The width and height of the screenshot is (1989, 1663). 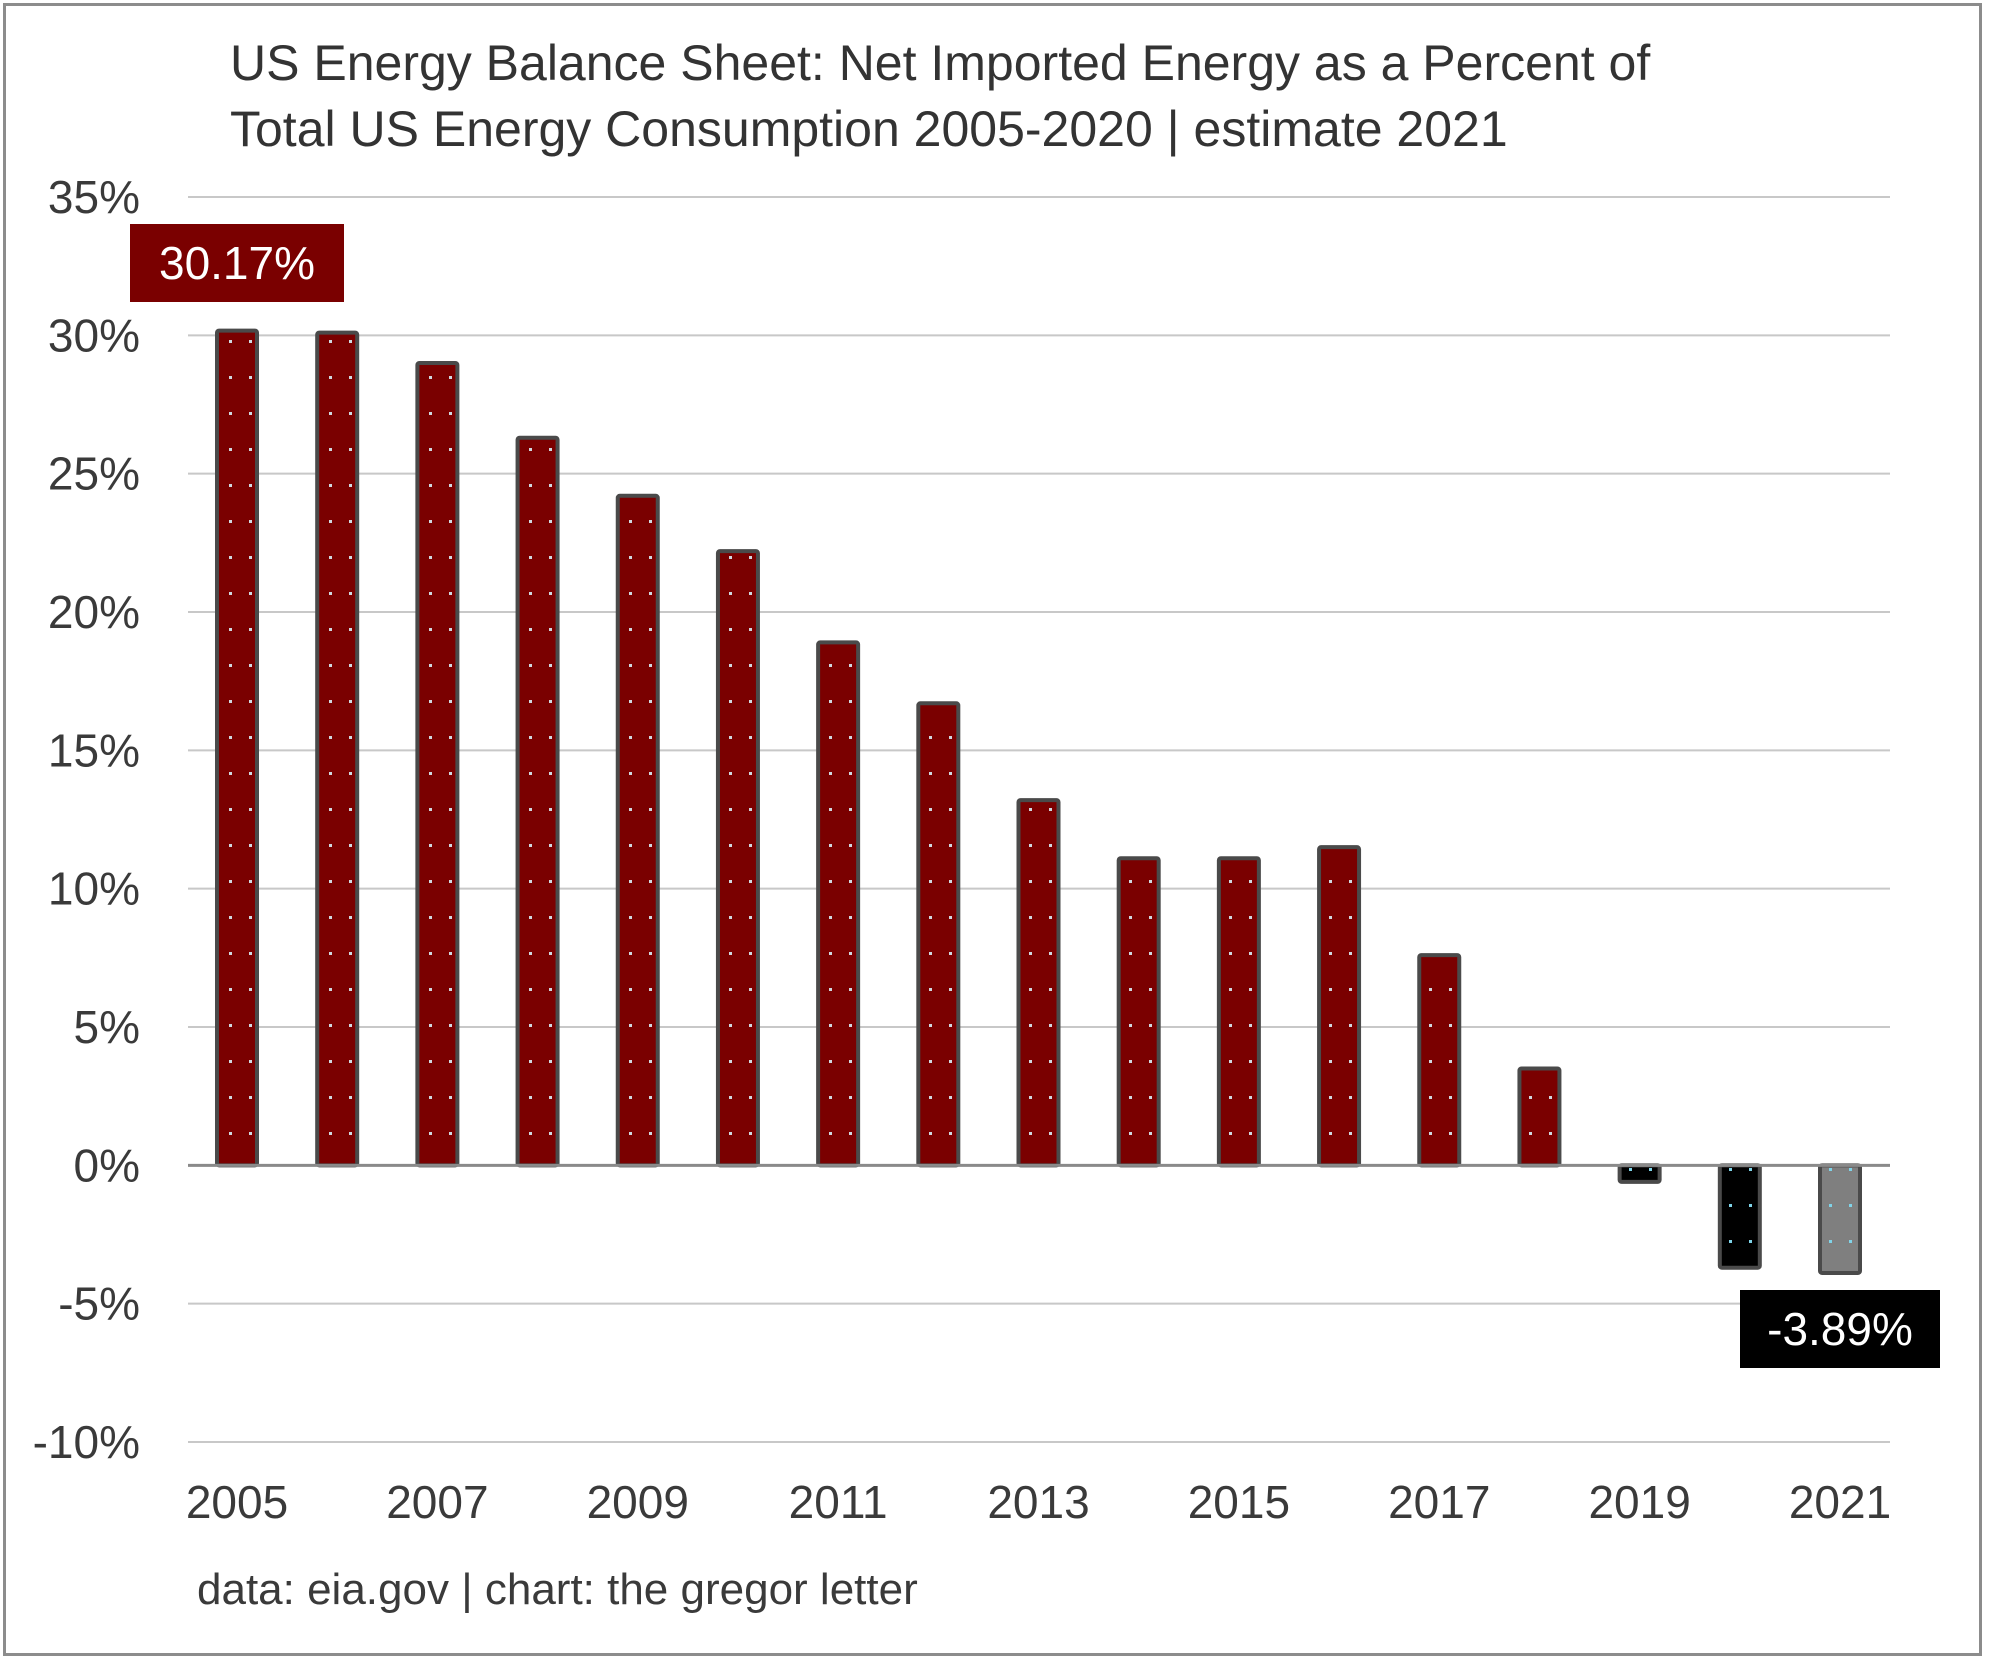 What do you see at coordinates (557, 1589) in the screenshot?
I see `source-note: data: eia.gov | chart: the gregor letter` at bounding box center [557, 1589].